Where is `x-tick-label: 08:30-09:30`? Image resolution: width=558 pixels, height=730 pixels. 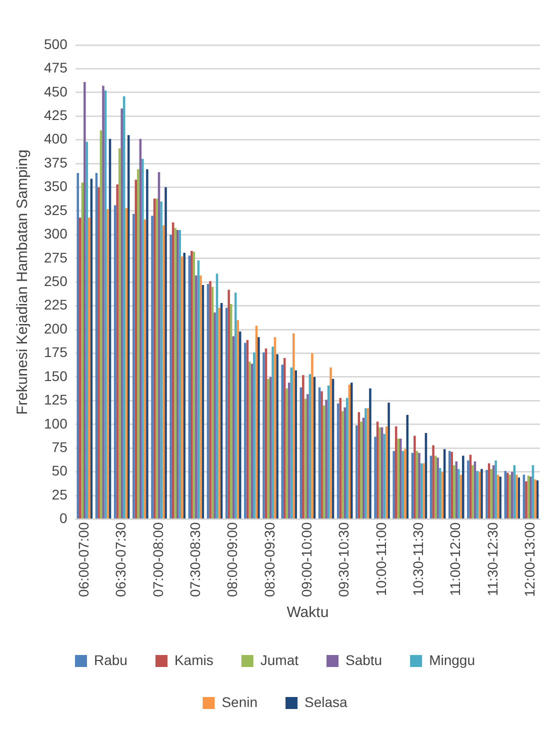 x-tick-label: 08:30-09:30 is located at coordinates (269, 560).